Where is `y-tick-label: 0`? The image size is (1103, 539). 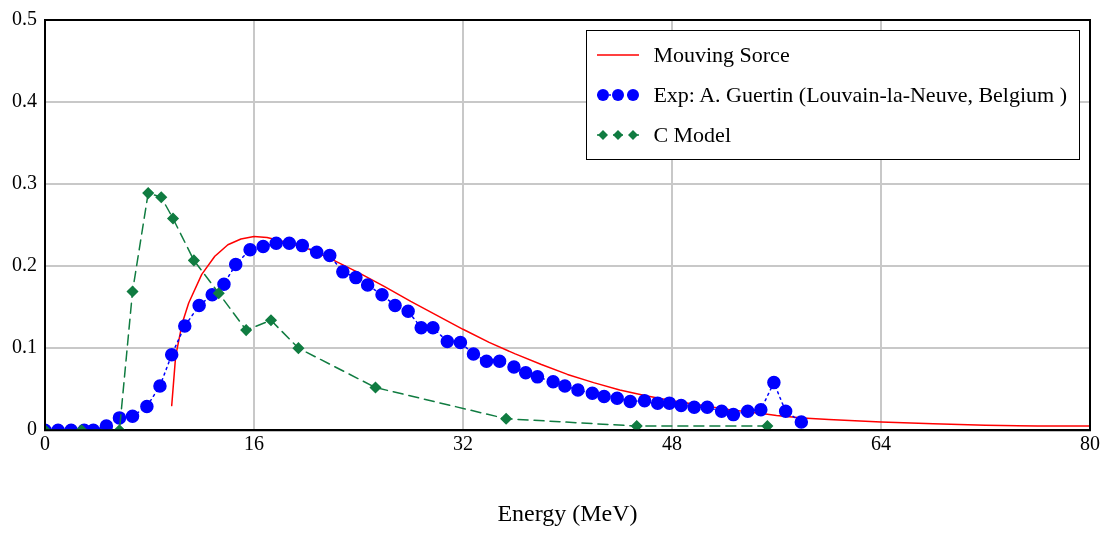 y-tick-label: 0 is located at coordinates (32, 428).